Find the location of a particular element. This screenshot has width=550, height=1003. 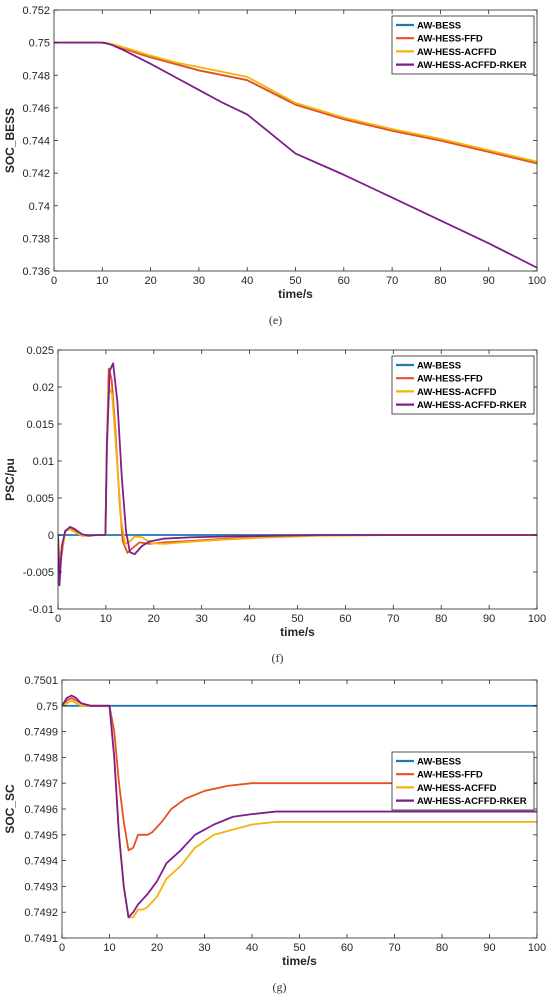

figure-caption: (e) is located at coordinates (275, 320).